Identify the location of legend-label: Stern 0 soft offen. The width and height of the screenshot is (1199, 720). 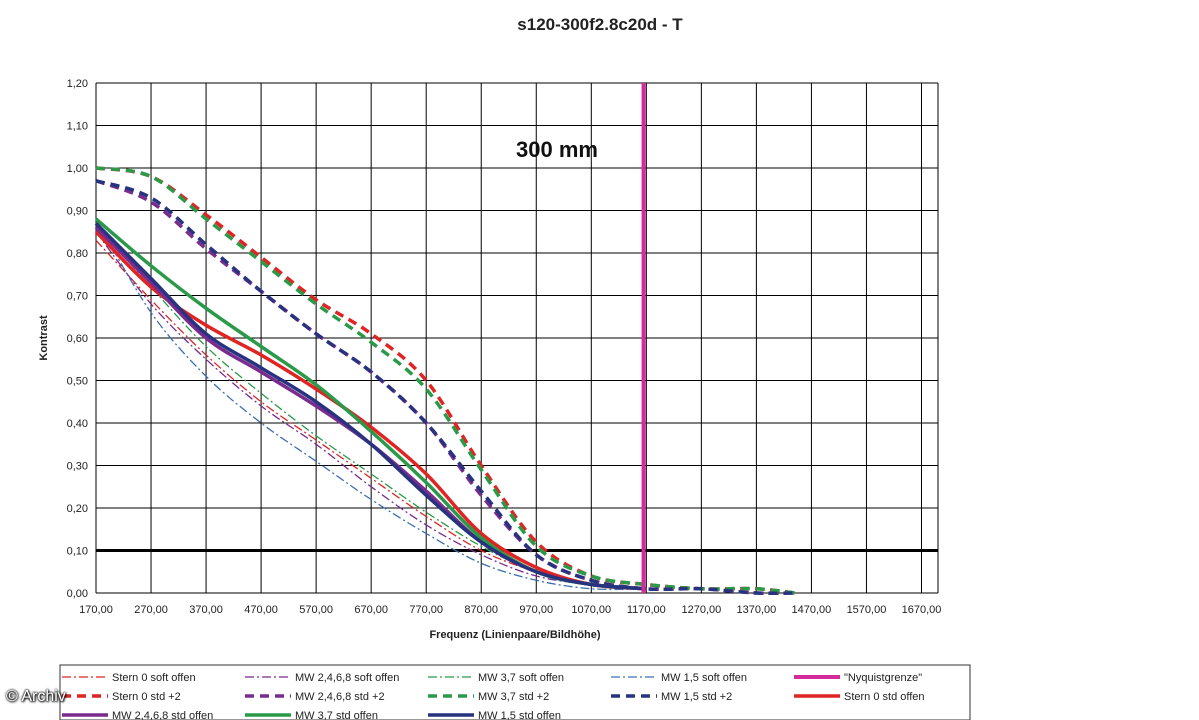
(154, 678).